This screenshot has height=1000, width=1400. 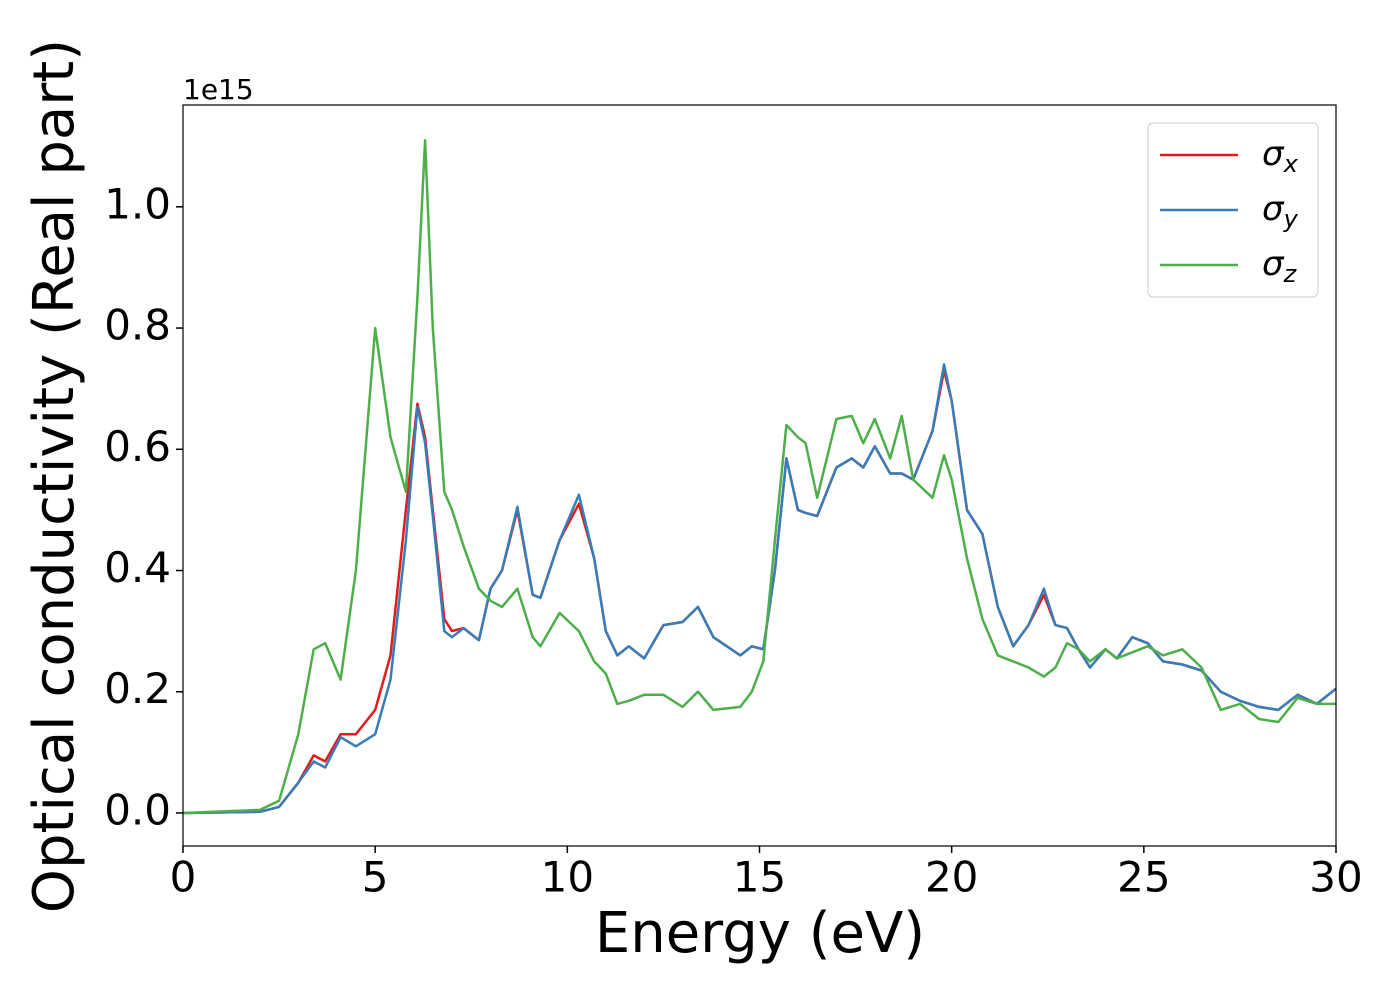 I want to click on legend-label: σz, so click(x=1280, y=266).